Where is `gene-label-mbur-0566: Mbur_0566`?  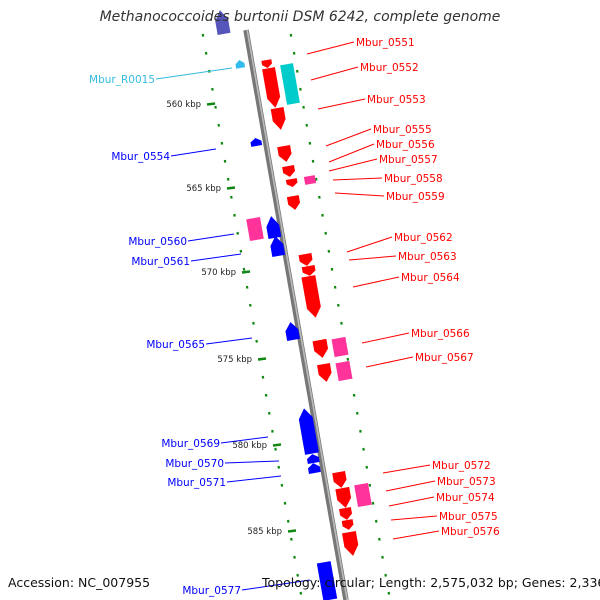
gene-label-mbur-0566: Mbur_0566 is located at coordinates (440, 334).